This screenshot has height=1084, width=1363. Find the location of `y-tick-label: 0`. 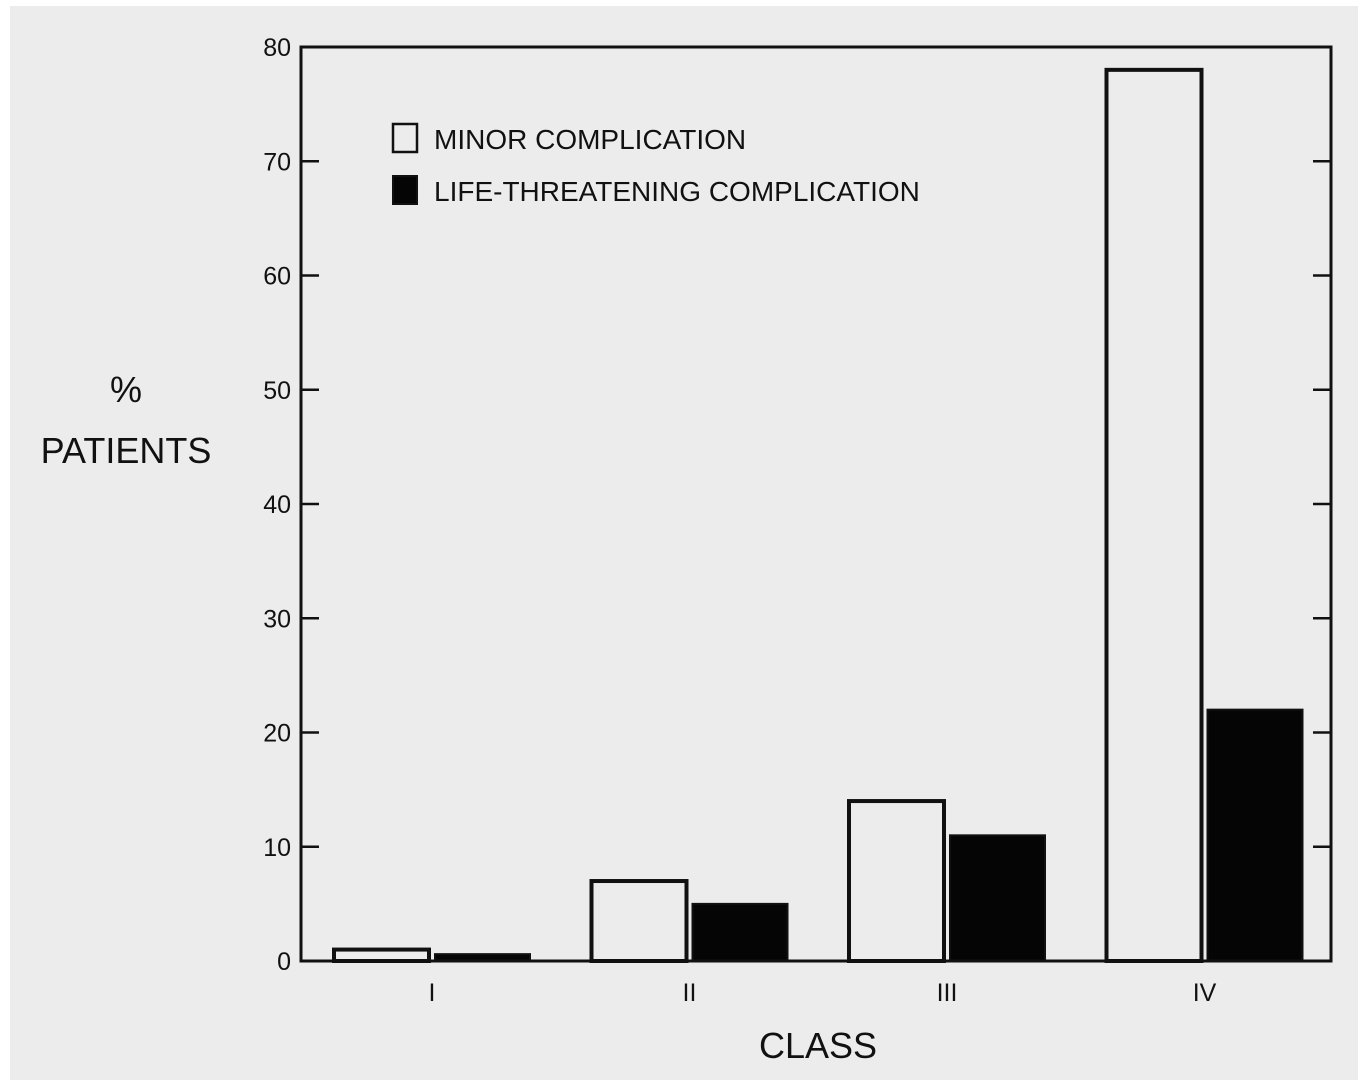

y-tick-label: 0 is located at coordinates (284, 962).